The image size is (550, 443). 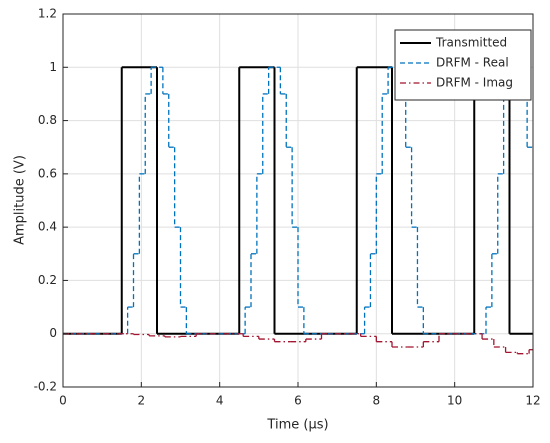 I want to click on y-tick-label: -0.2, so click(x=45, y=387).